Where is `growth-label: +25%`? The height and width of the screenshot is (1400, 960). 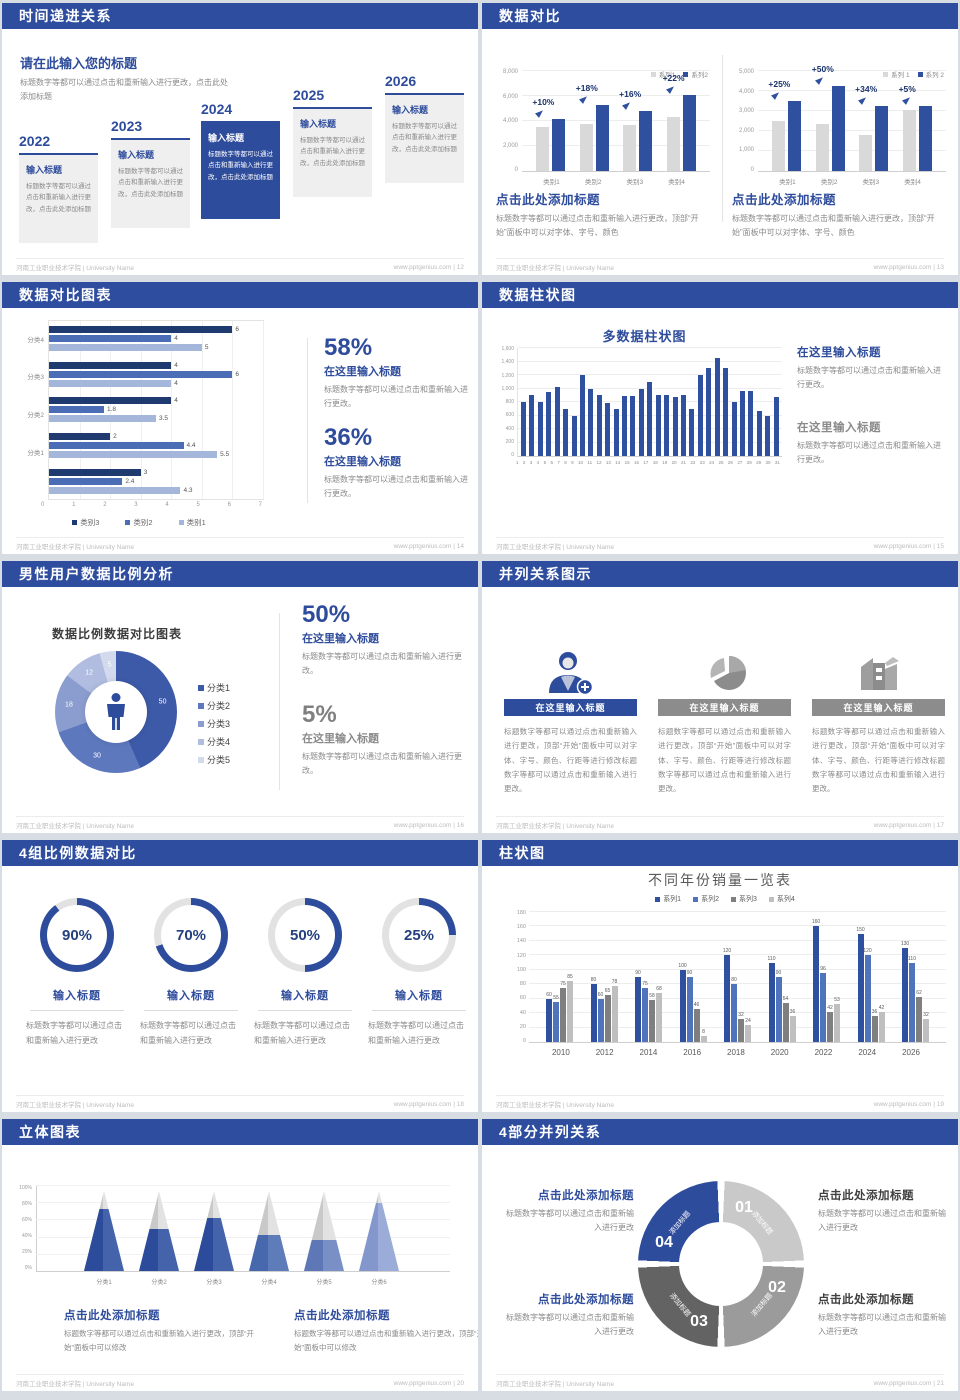
growth-label: +25% is located at coordinates (779, 84).